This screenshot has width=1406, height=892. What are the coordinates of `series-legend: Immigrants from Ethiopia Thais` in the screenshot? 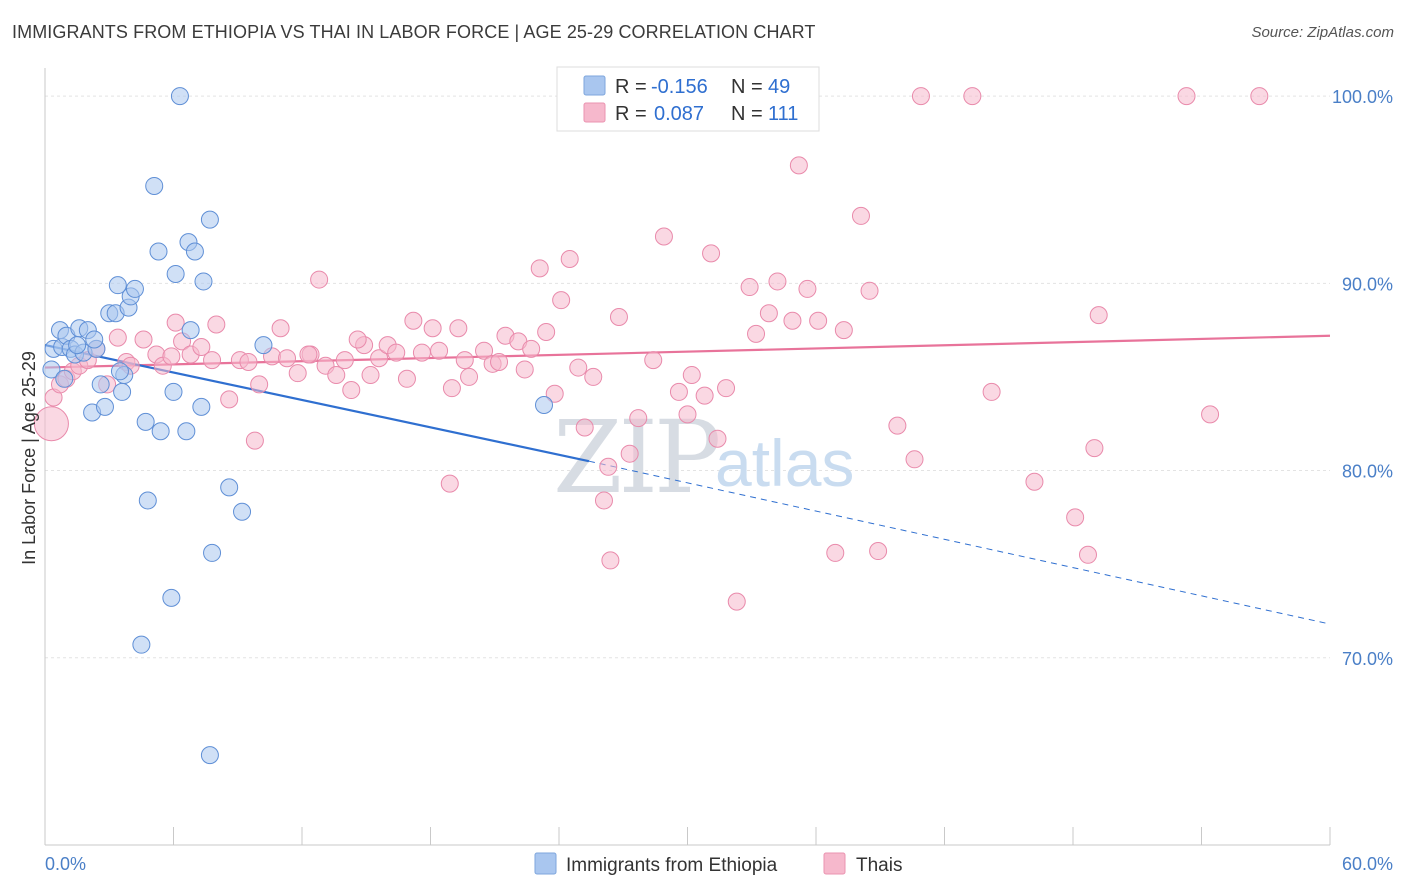 It's located at (718, 864).